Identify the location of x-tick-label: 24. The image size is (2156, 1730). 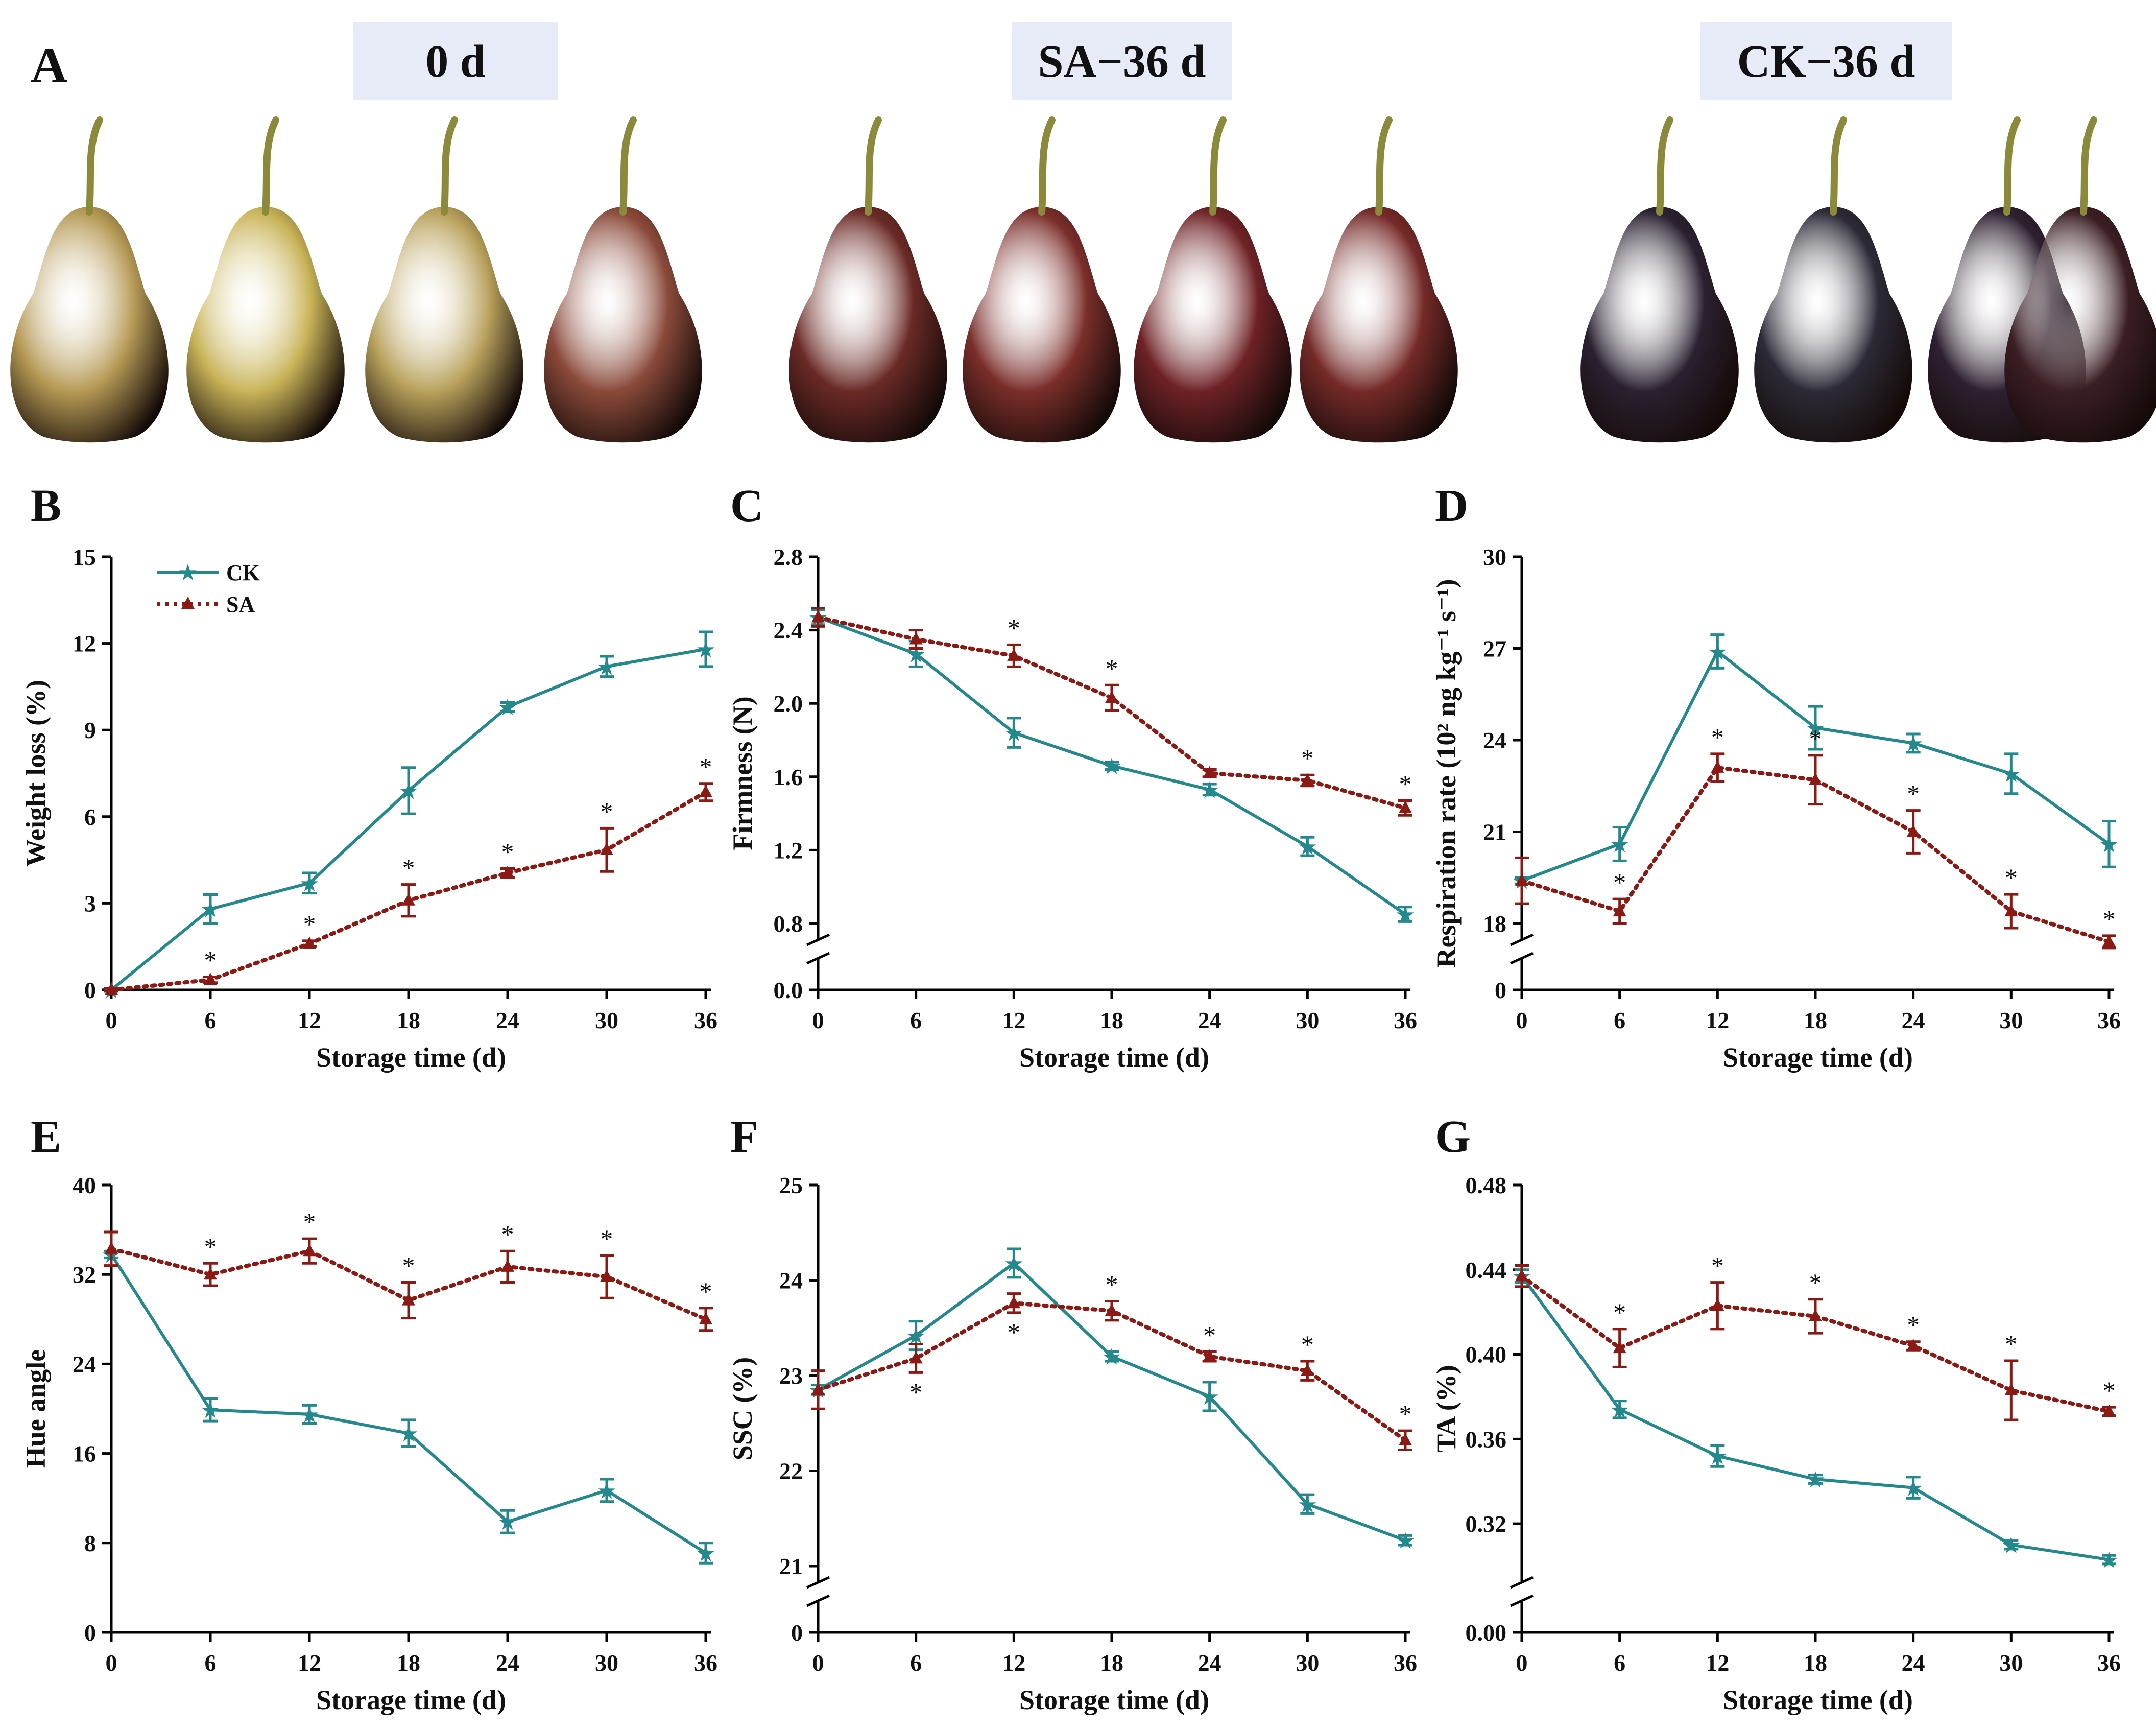
(1209, 1663).